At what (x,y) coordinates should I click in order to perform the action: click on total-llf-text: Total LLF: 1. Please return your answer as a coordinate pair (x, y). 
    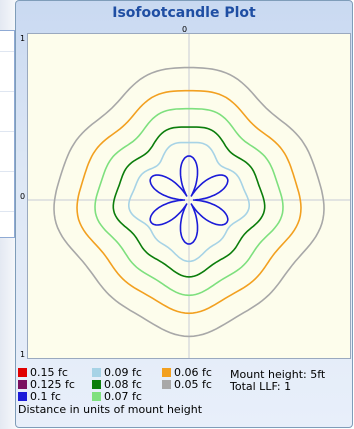
    Looking at the image, I should click on (261, 386).